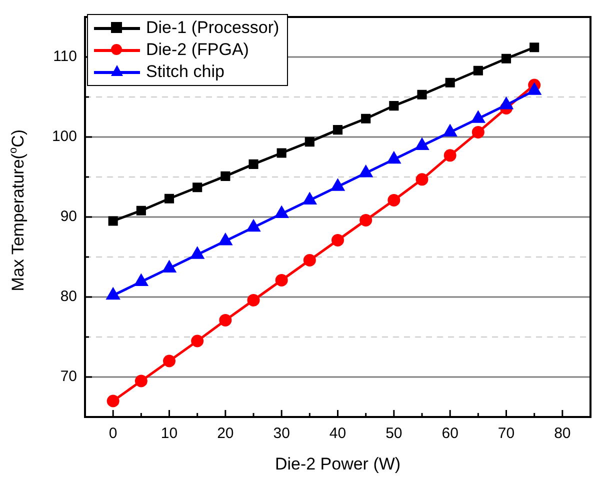 The height and width of the screenshot is (479, 599). I want to click on x-tick-label: 60, so click(450, 433).